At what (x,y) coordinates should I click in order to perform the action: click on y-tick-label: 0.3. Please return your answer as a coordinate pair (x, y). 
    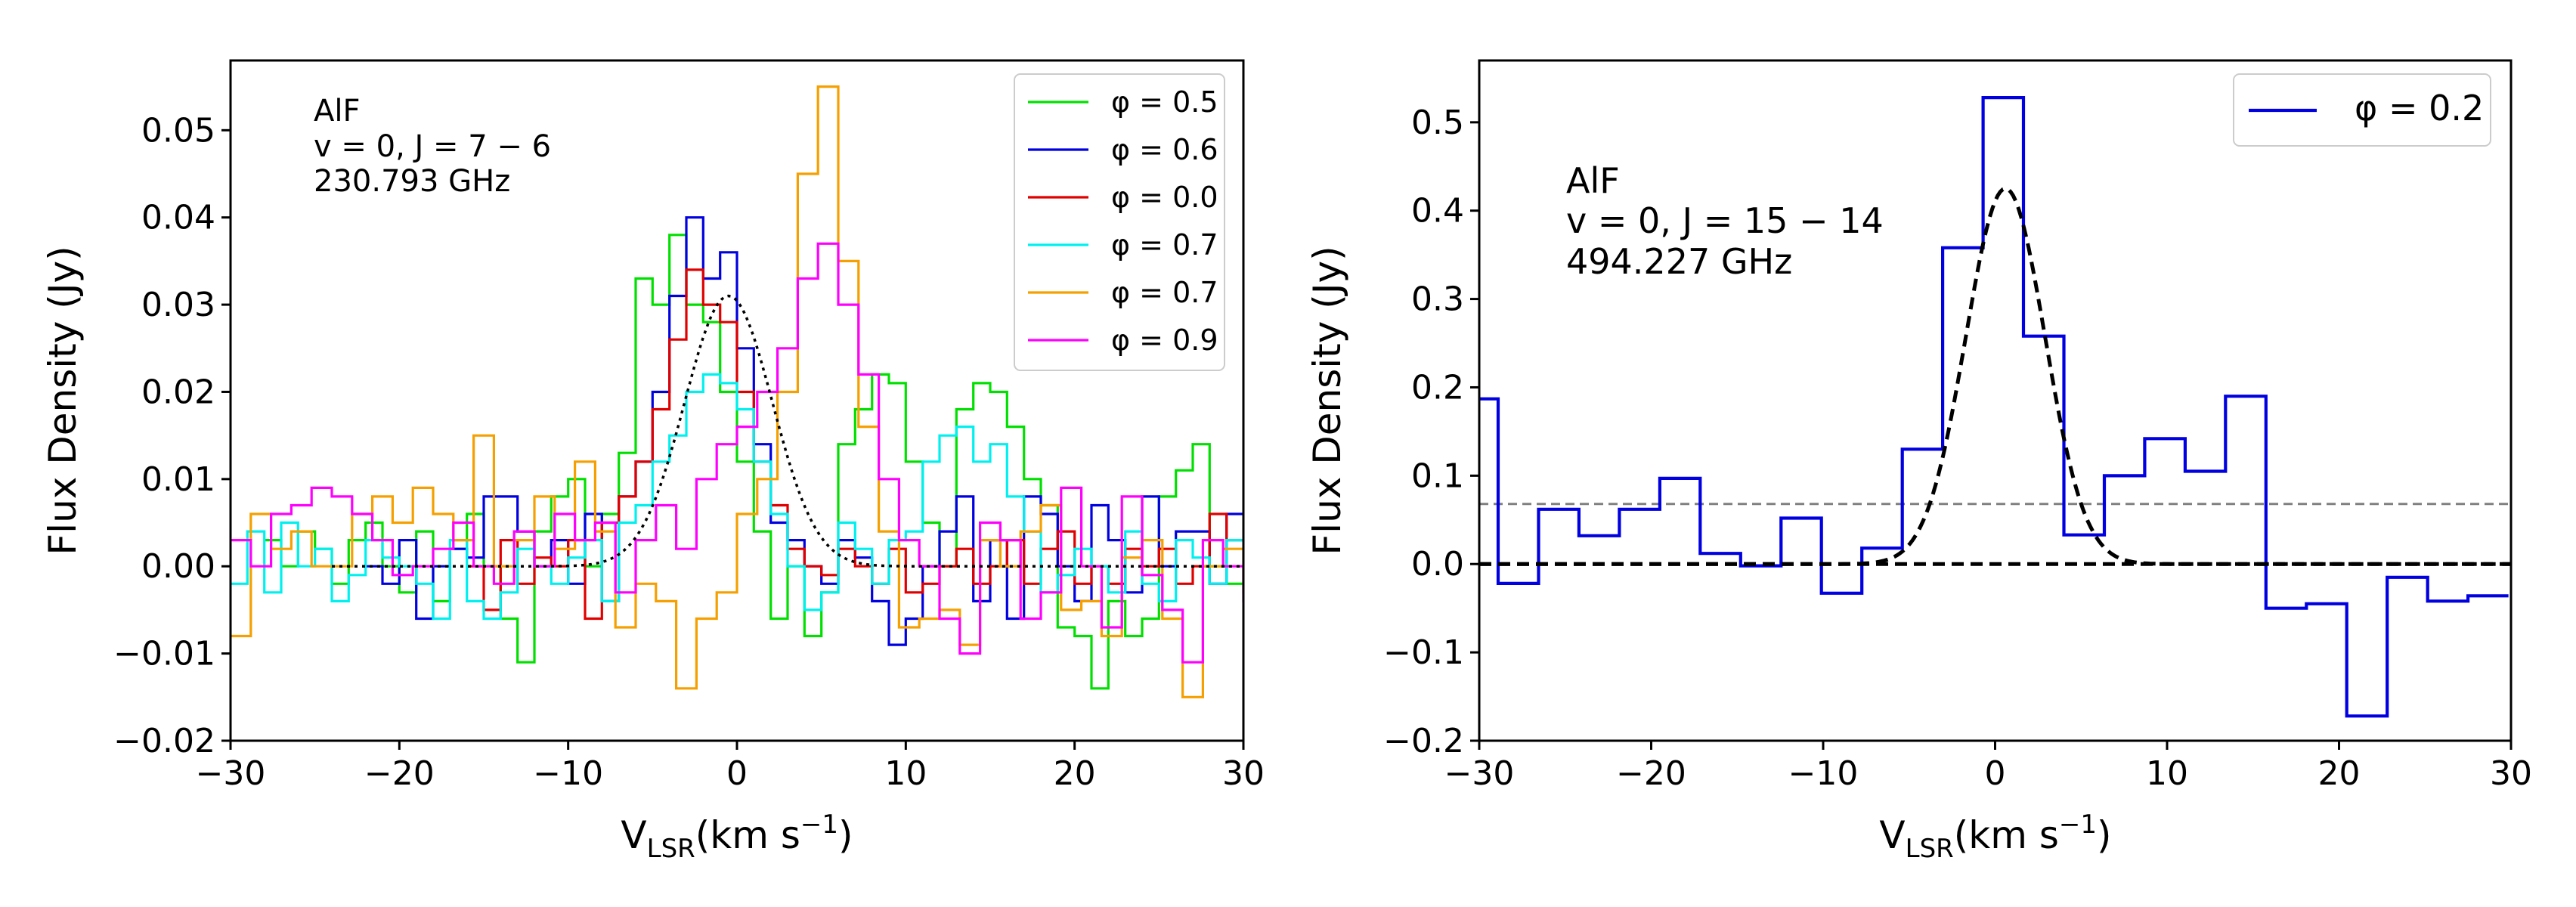
    Looking at the image, I should click on (1437, 299).